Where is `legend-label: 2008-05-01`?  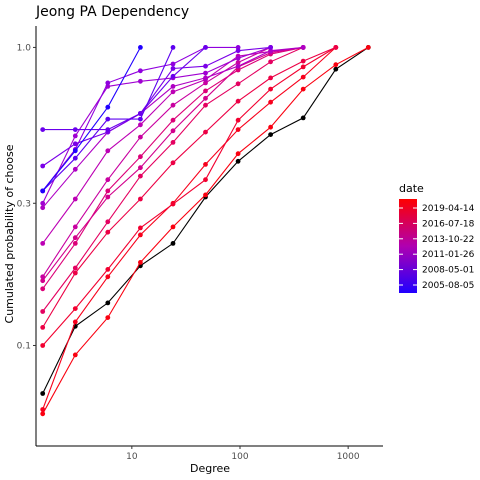 legend-label: 2008-05-01 is located at coordinates (448, 271).